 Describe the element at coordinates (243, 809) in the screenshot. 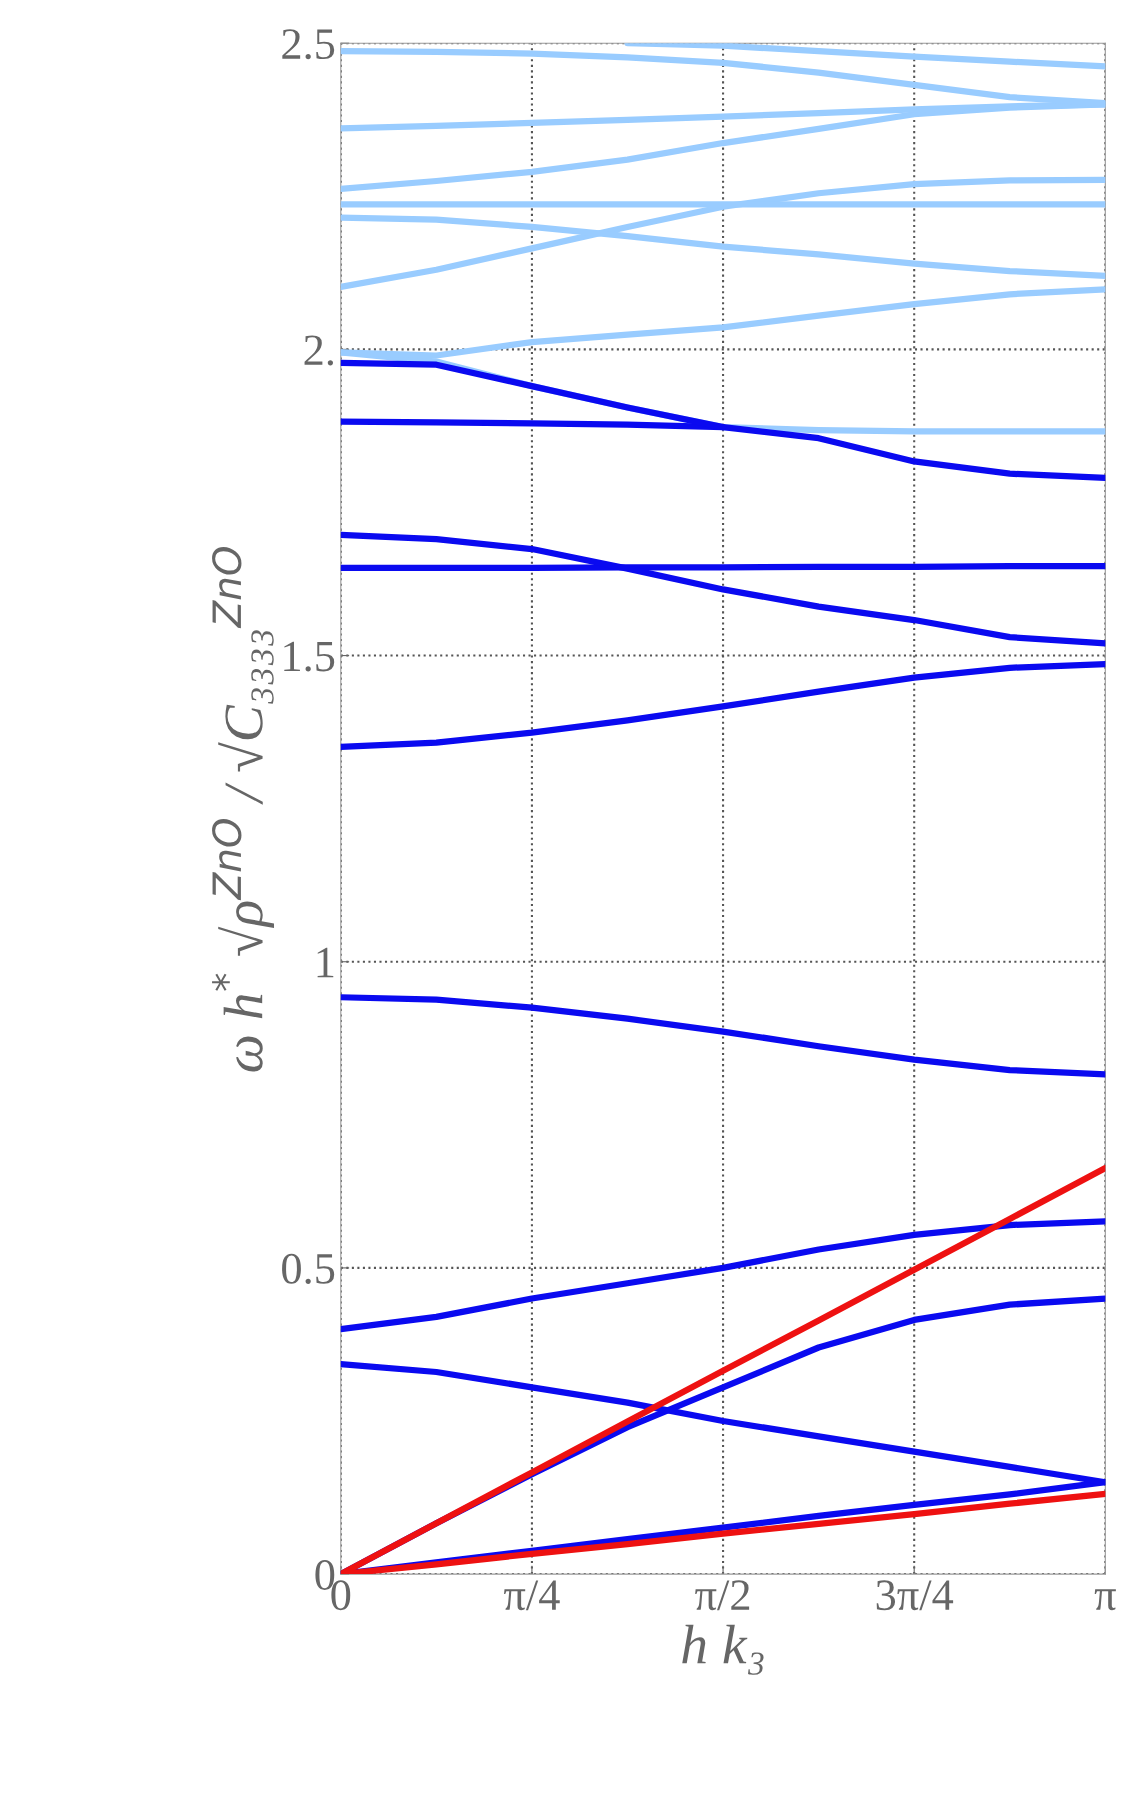

I see `y-axis-title: ω h$^{*}$ √ρ$^{ZnO}$ / √C₃₃₃₃$^{ZnO}$` at that location.